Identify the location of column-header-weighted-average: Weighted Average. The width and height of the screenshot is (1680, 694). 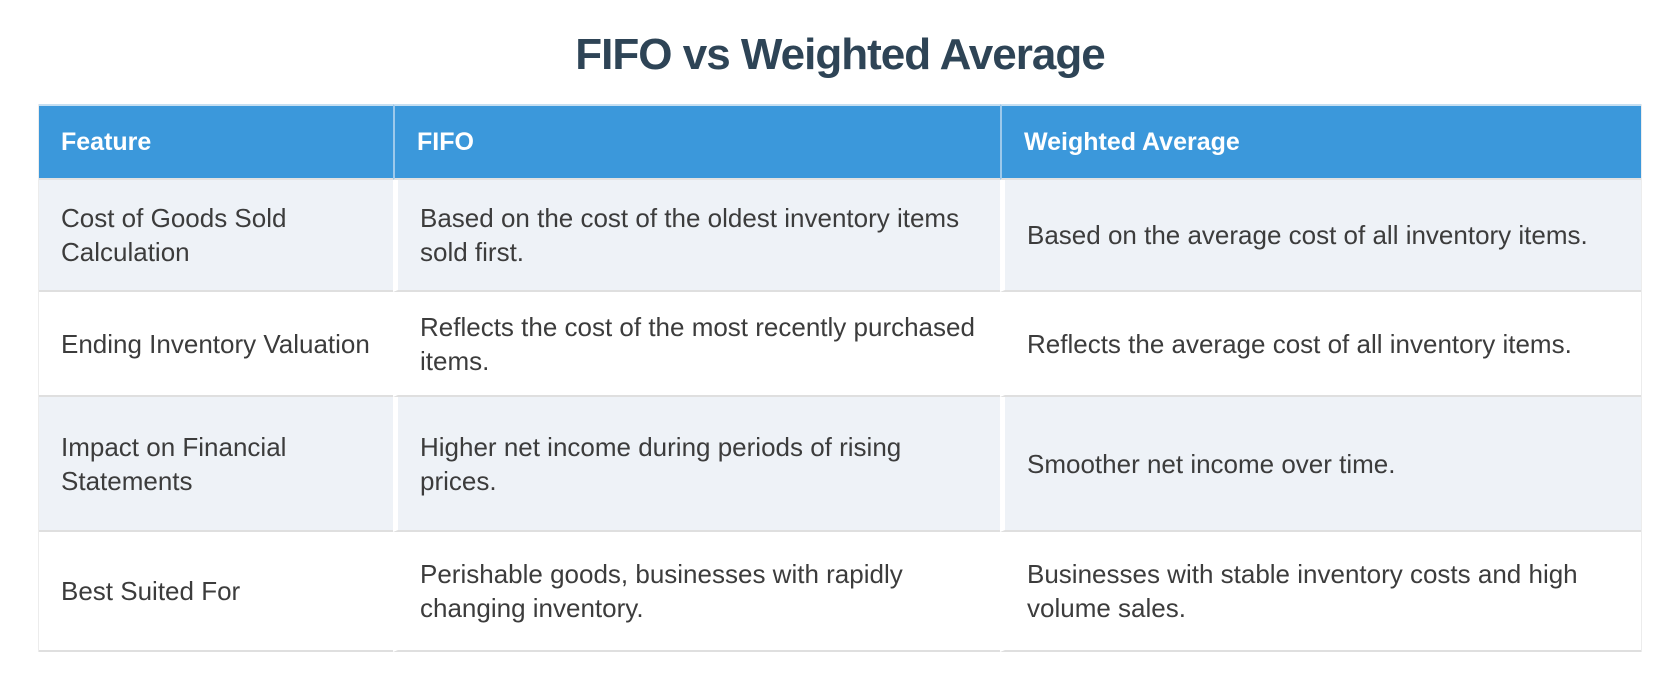
(1320, 142).